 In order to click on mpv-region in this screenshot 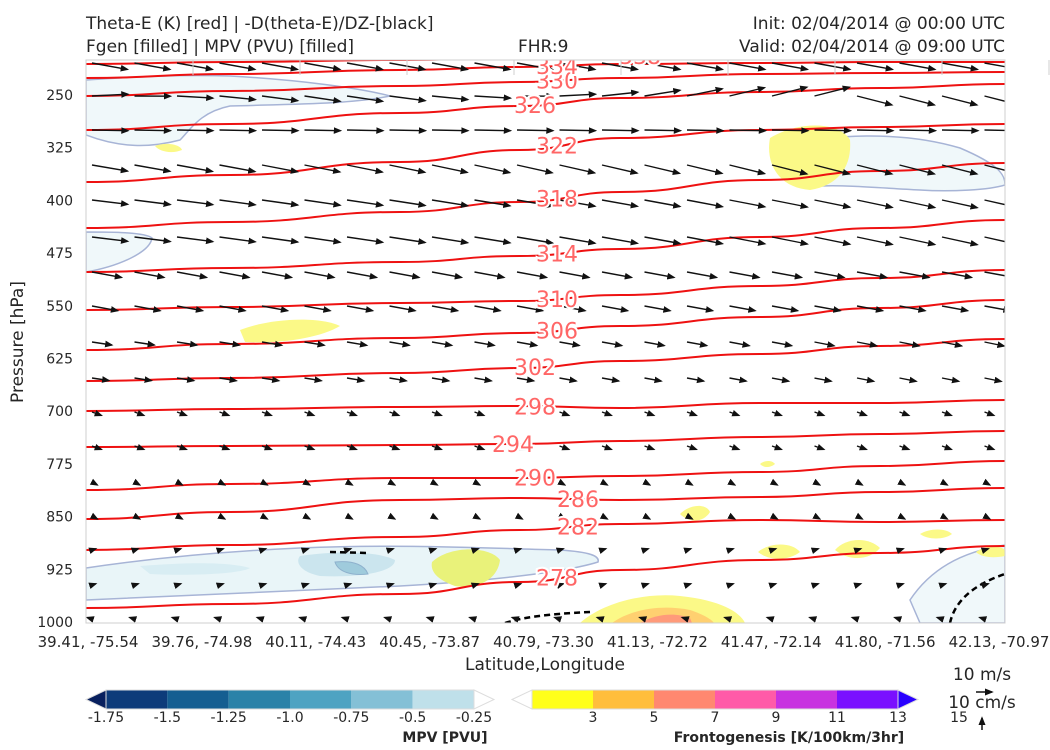, I will do `click(957, 583)`.